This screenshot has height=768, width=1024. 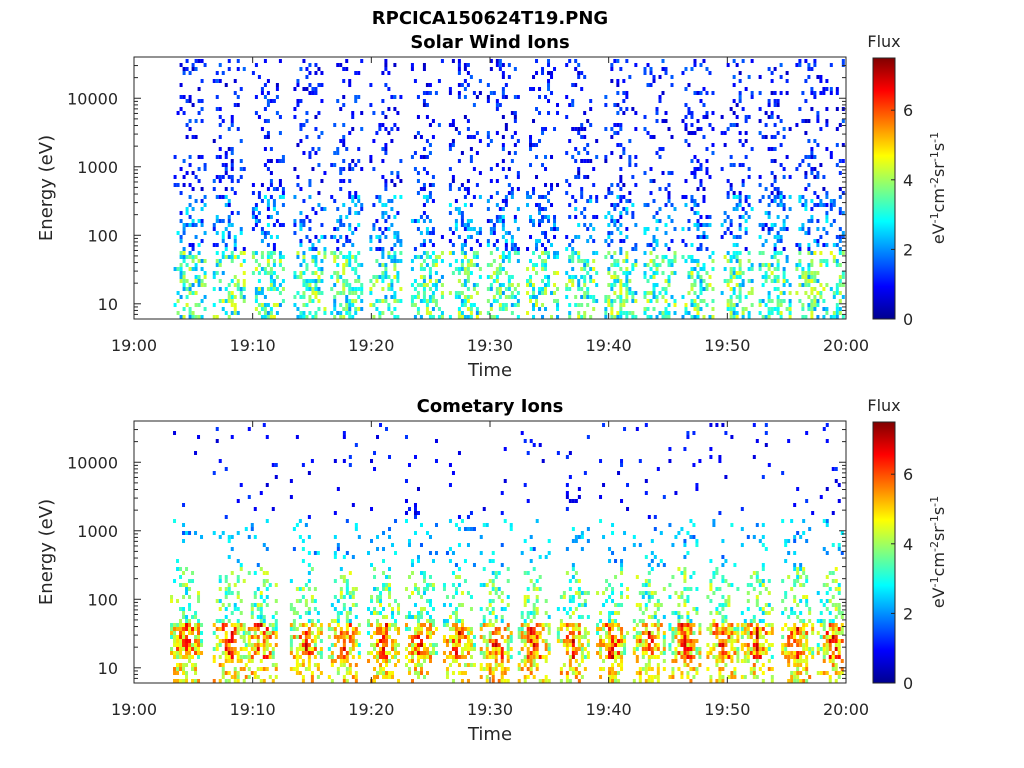 I want to click on colorbar-tick-label: 0, so click(x=908, y=319).